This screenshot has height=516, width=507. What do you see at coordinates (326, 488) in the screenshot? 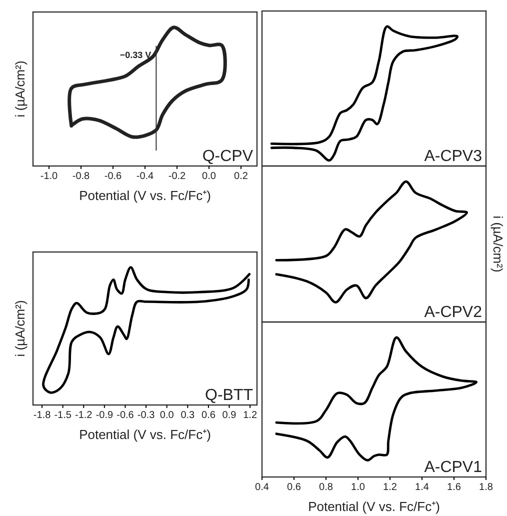
I see `x-tick-label: 0.8` at bounding box center [326, 488].